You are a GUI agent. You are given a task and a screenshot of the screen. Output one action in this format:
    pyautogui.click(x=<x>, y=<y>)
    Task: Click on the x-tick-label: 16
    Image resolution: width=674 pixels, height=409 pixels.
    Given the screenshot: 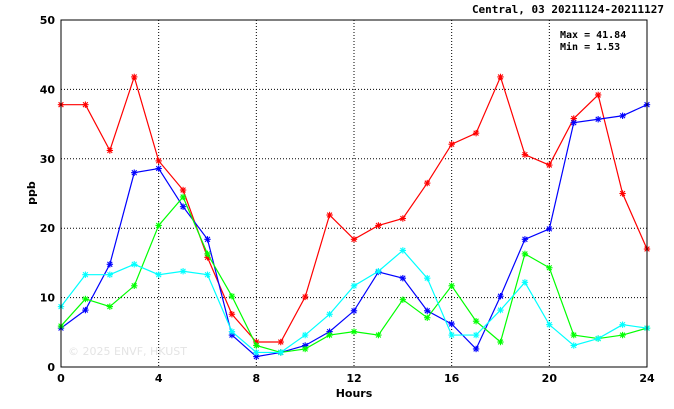 What is the action you would take?
    pyautogui.click(x=452, y=378)
    